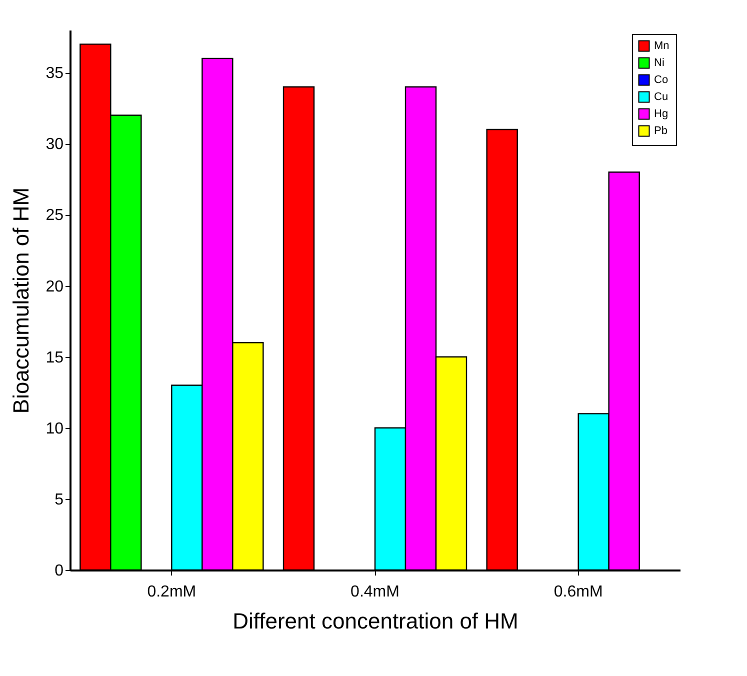 The width and height of the screenshot is (747, 676). What do you see at coordinates (661, 131) in the screenshot?
I see `legend-label: Pb` at bounding box center [661, 131].